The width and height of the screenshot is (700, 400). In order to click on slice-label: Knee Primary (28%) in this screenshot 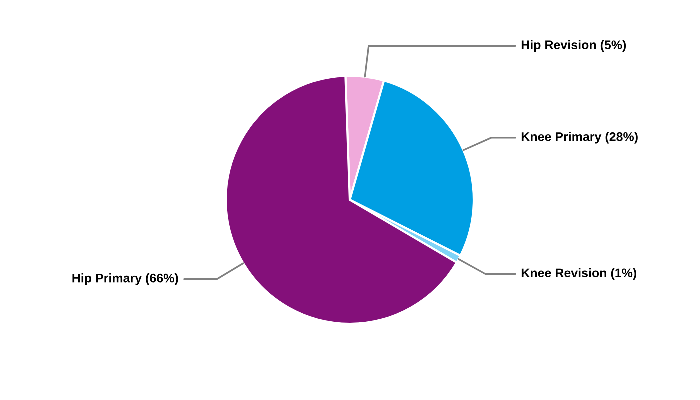, I will do `click(580, 138)`.